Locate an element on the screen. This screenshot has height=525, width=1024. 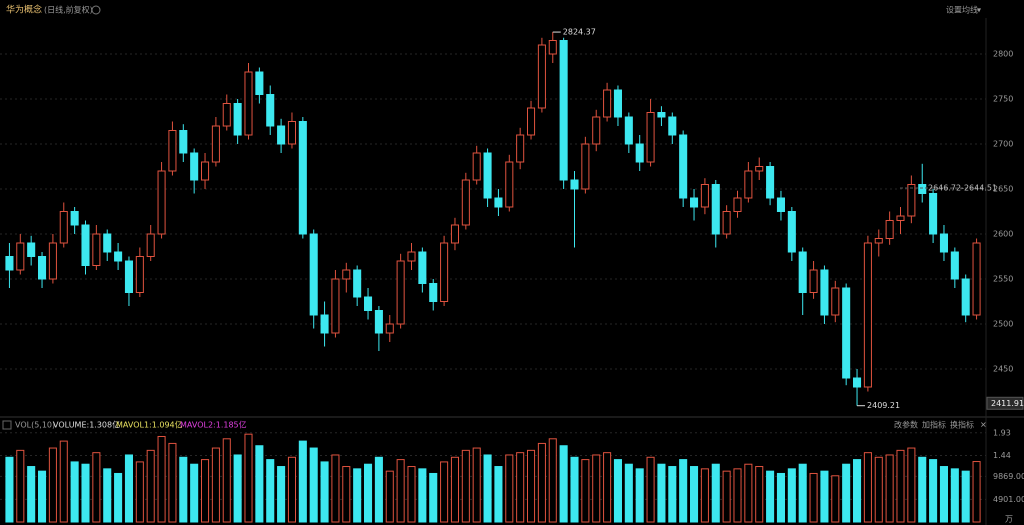
volume-title: VOL(5,10) is located at coordinates (35, 425).